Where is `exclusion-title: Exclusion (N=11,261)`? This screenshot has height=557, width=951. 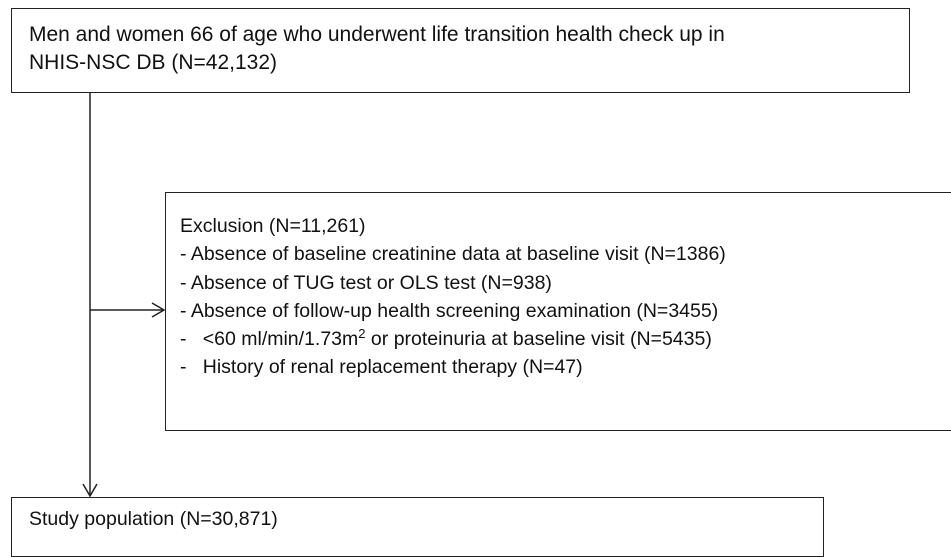
exclusion-title: Exclusion (N=11,261) is located at coordinates (273, 226).